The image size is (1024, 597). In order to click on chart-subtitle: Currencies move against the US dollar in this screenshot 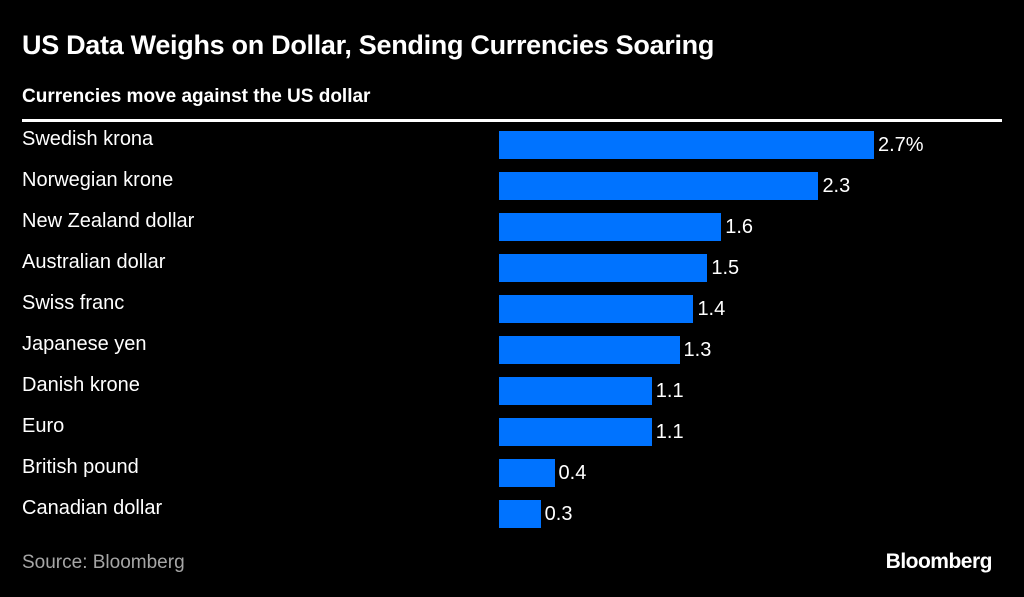, I will do `click(196, 96)`.